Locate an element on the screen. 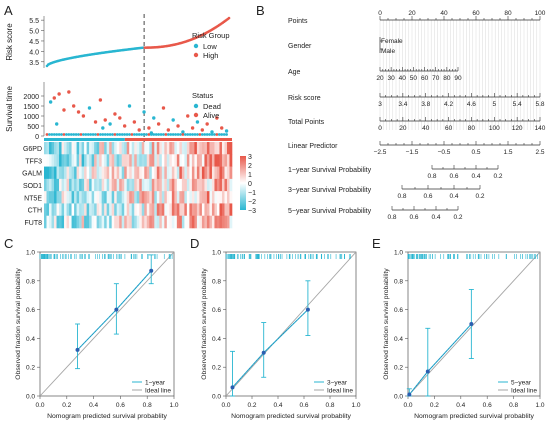 Image resolution: width=550 pixels, height=422 pixels. y-tick-label: 0.8 is located at coordinates (398, 281).